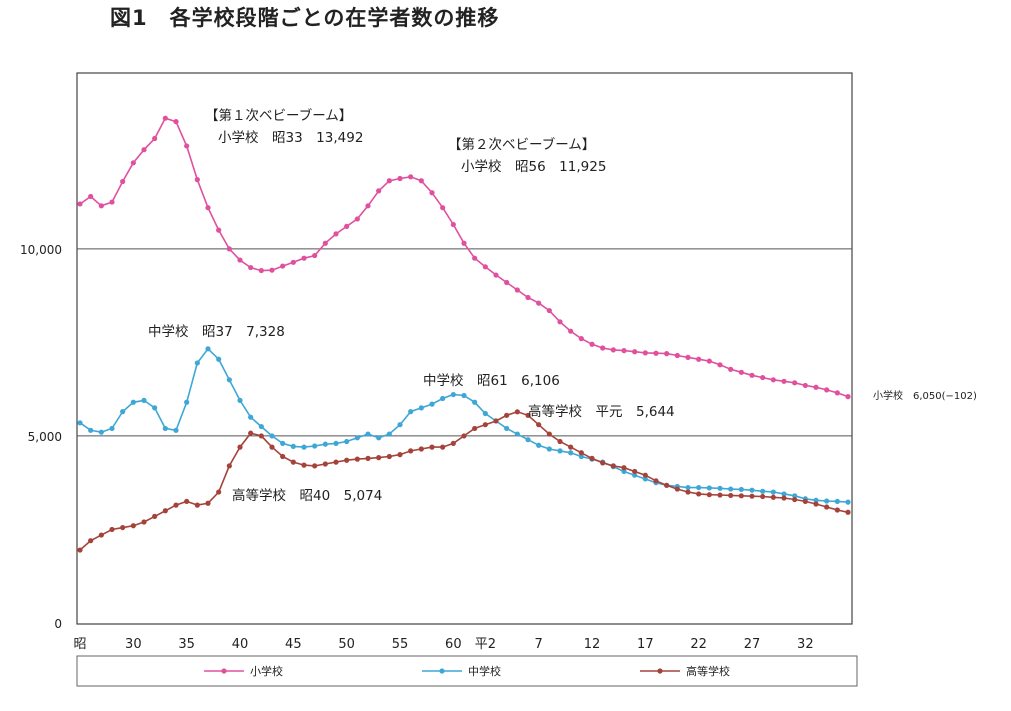 The height and width of the screenshot is (711, 1011). What do you see at coordinates (186, 644) in the screenshot?
I see `x-tick-label: 35` at bounding box center [186, 644].